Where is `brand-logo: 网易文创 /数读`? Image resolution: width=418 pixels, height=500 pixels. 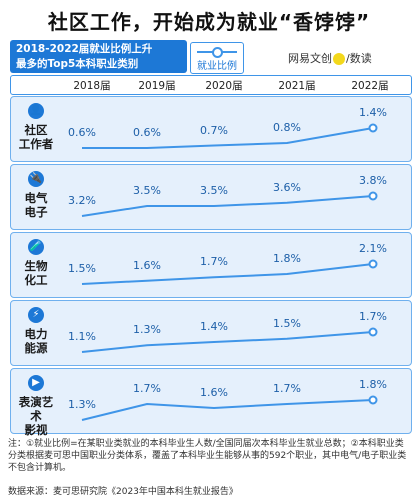 brand-logo: 网易文创 /数读 is located at coordinates (330, 58).